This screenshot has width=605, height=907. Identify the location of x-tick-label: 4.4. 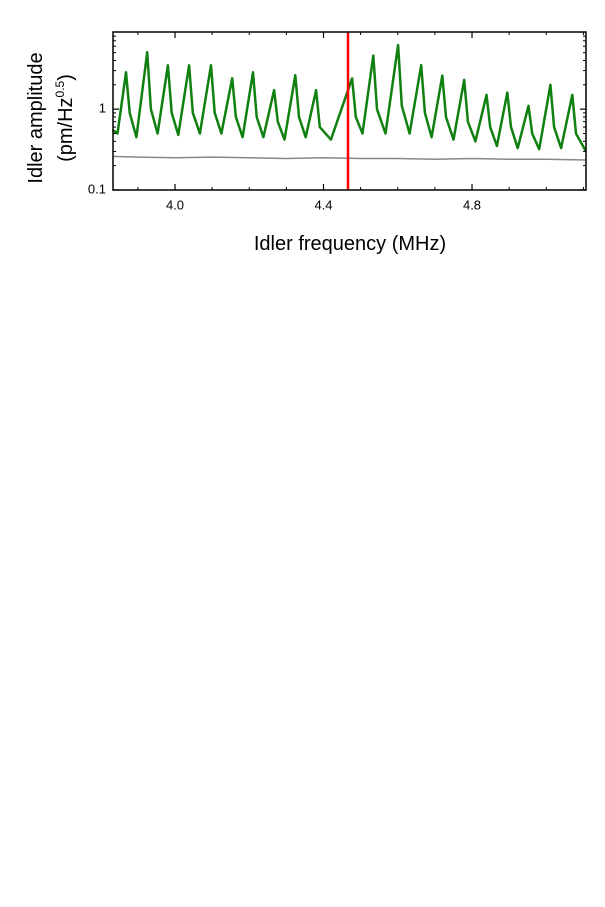
(323, 204).